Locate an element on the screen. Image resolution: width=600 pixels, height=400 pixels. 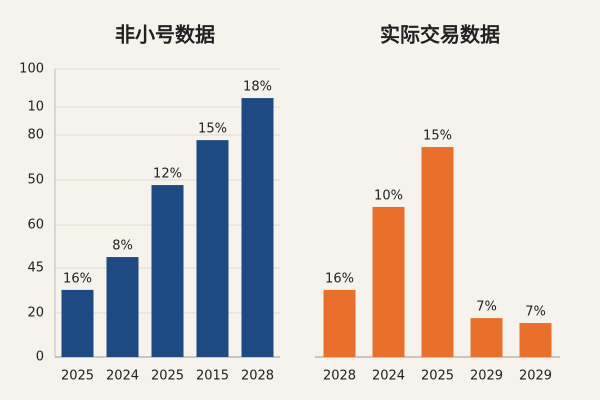
bar-label: 8% is located at coordinates (122, 246).